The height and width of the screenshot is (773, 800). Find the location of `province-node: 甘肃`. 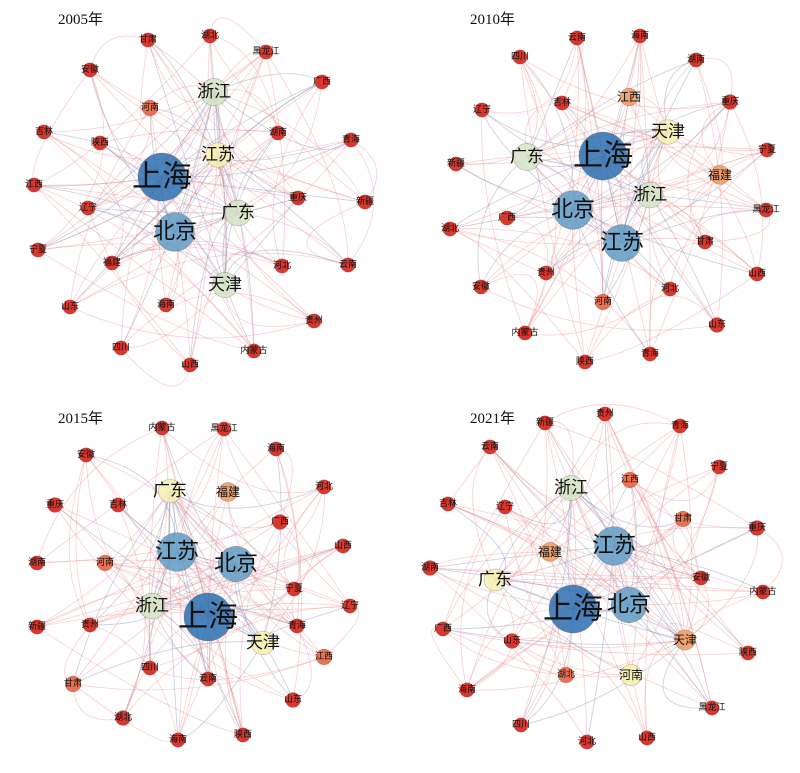

province-node: 甘肃 is located at coordinates (683, 519).